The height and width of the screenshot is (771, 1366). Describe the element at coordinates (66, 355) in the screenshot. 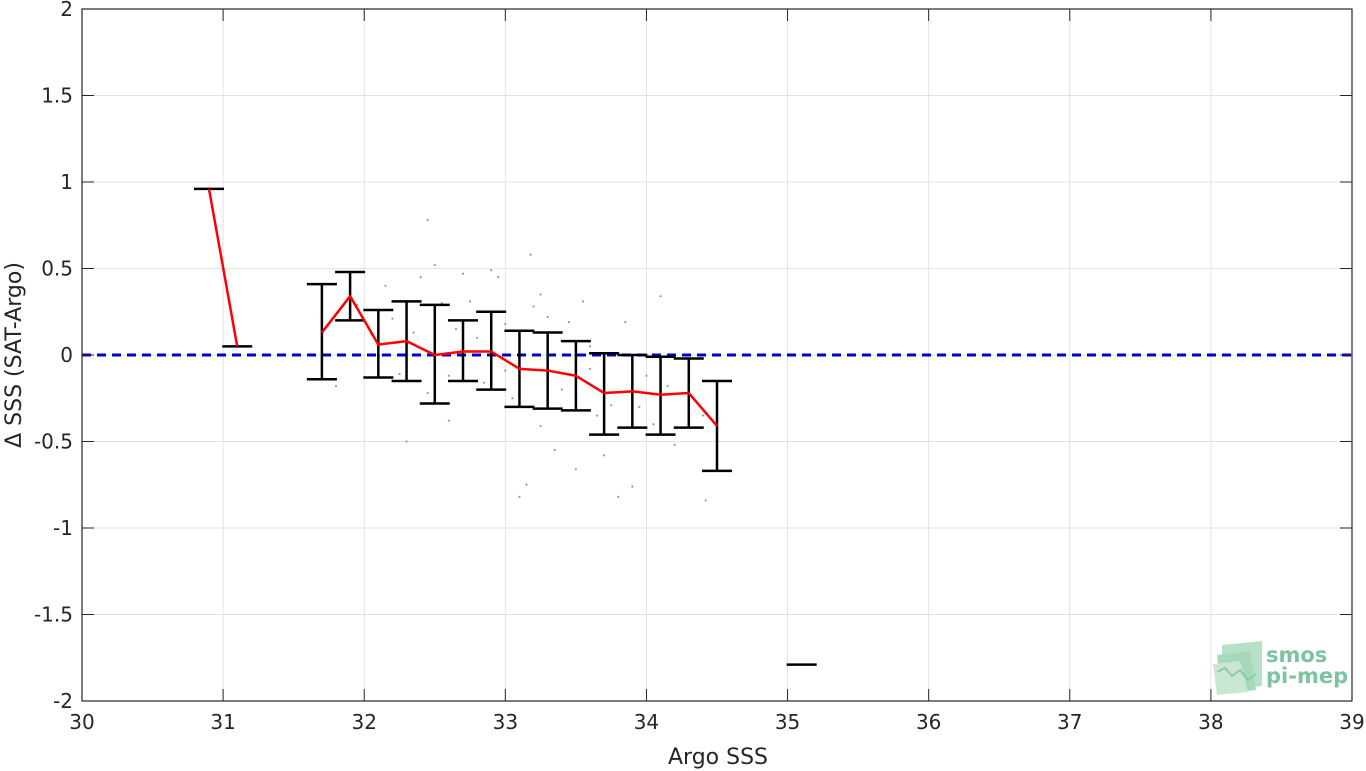

I see `y-tick-label: 0` at that location.